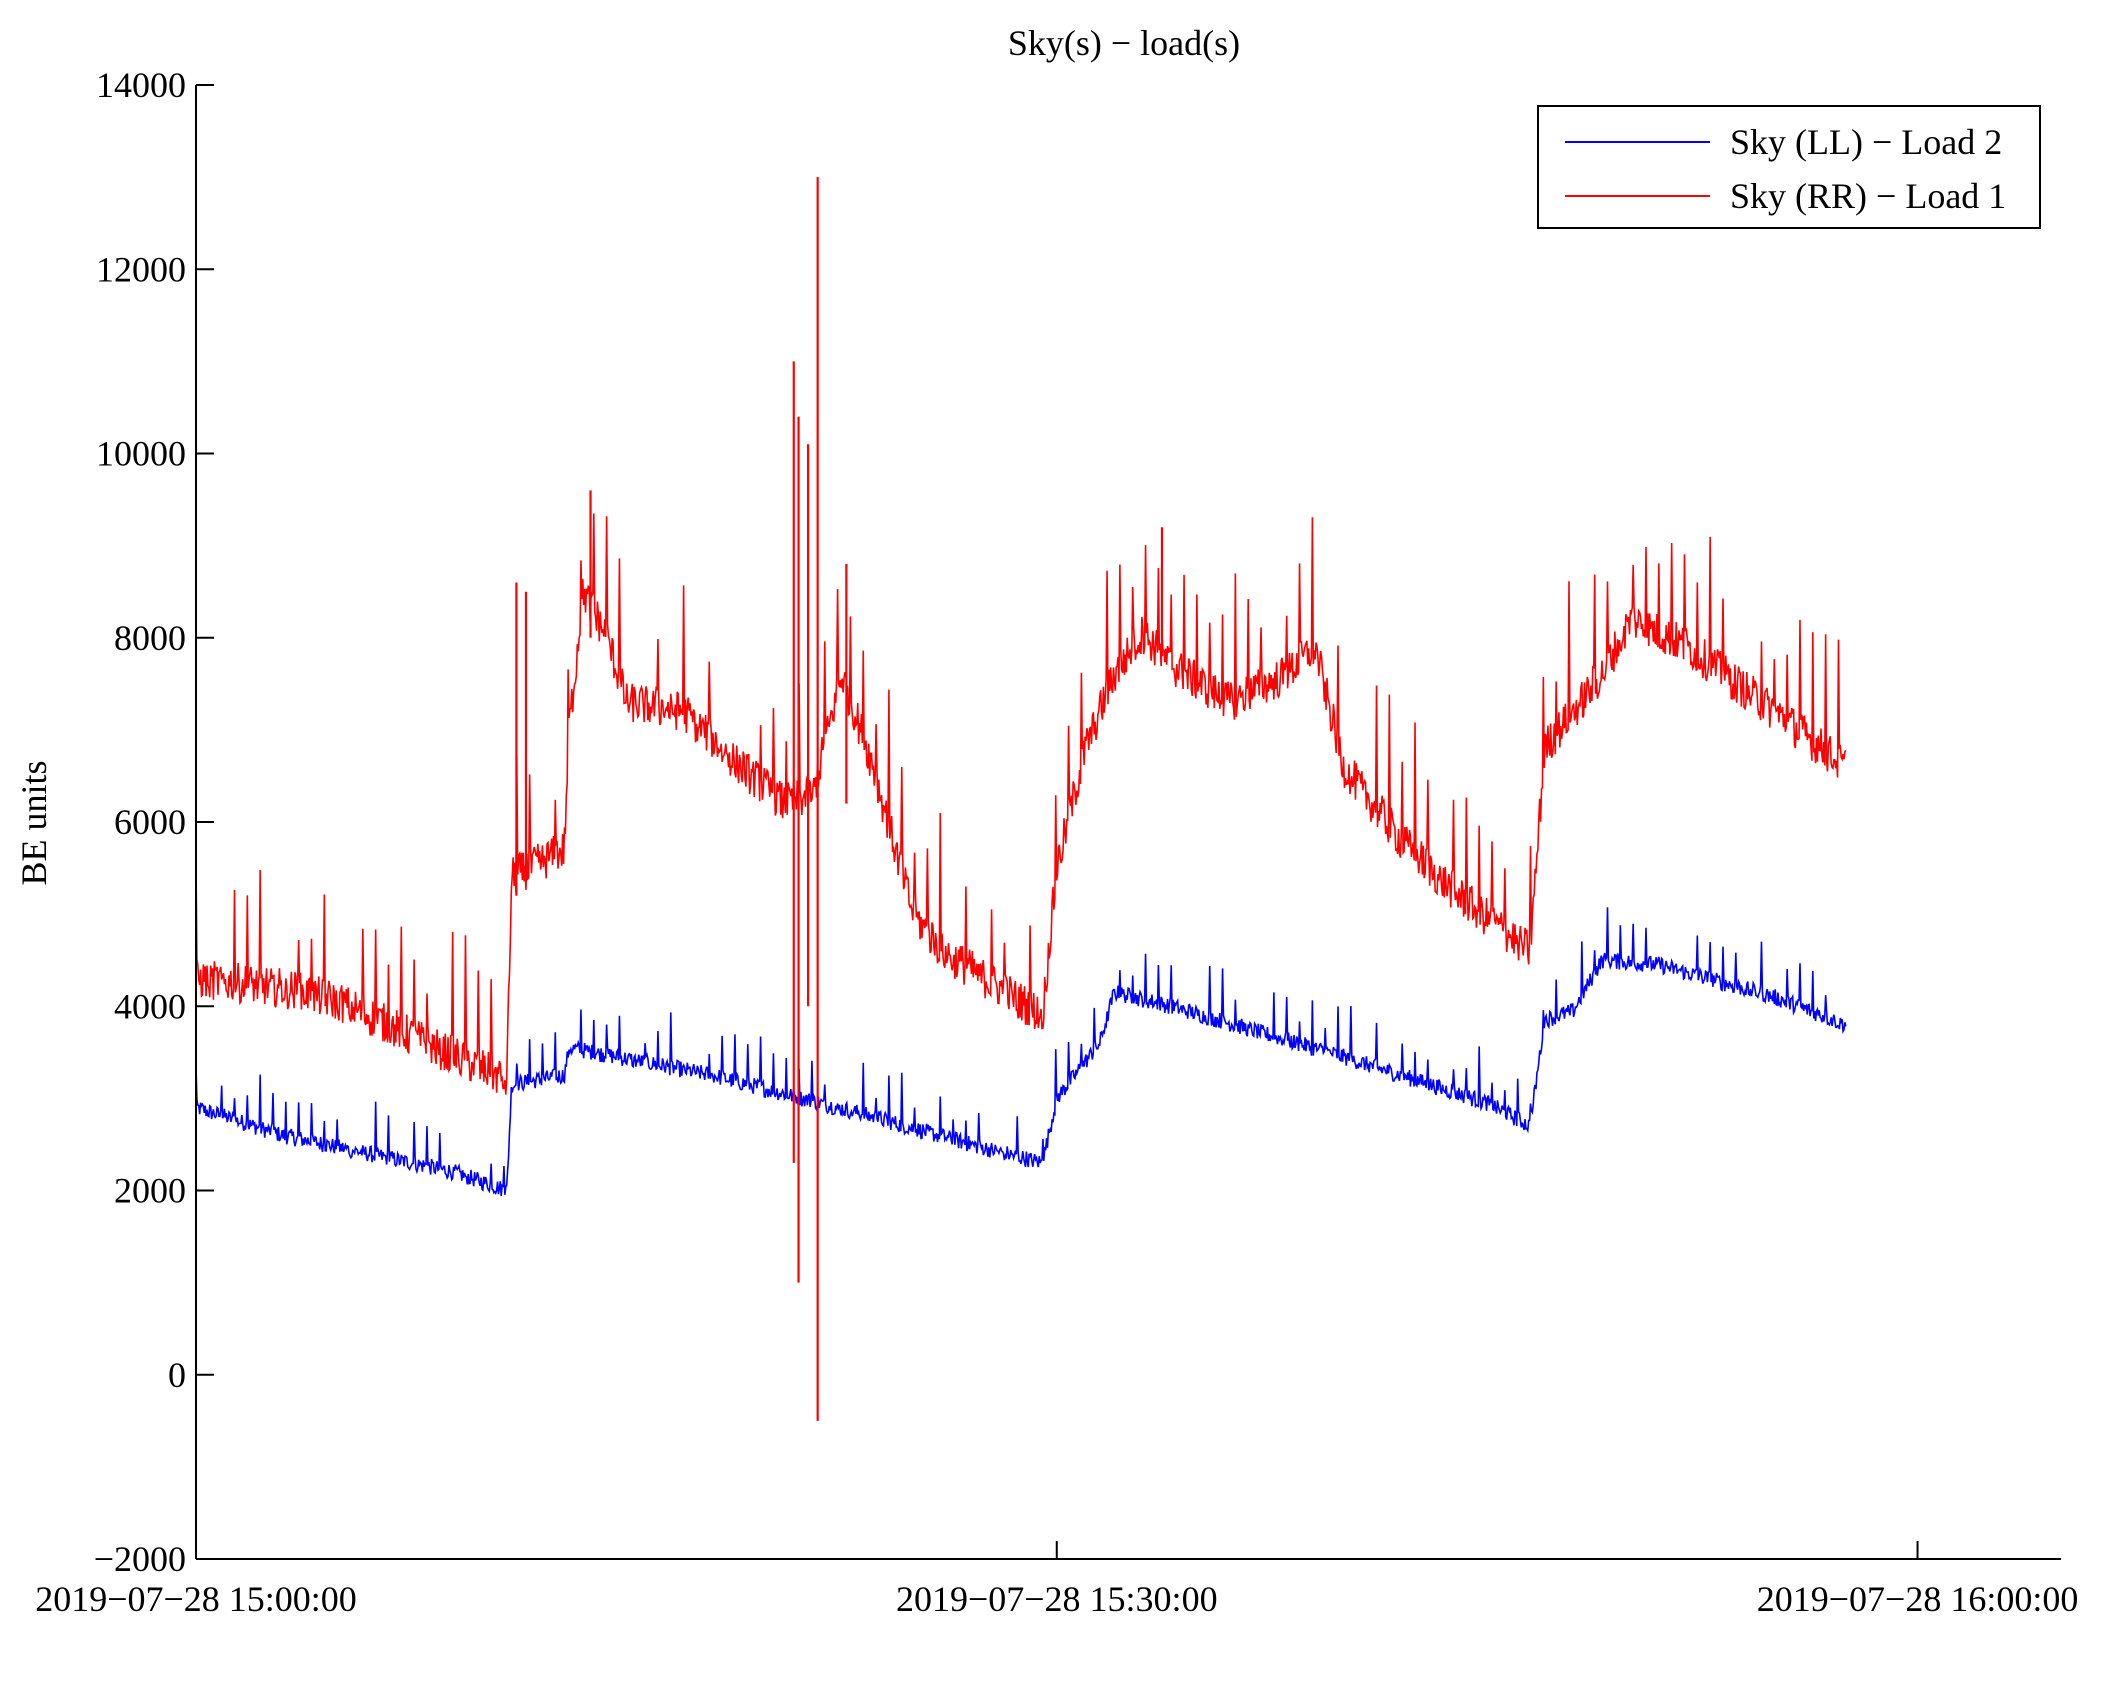 The height and width of the screenshot is (1683, 2121). I want to click on y-tick-label: 6000, so click(150, 822).